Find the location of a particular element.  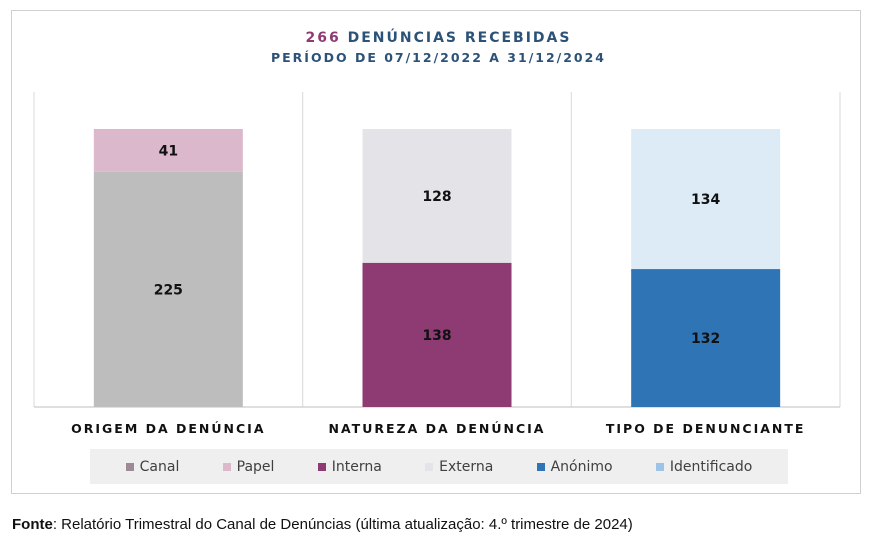

data-label: 41 is located at coordinates (168, 151).